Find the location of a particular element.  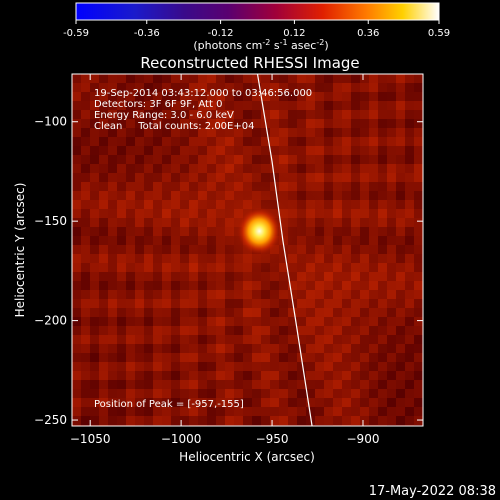

x-tick-label: −950 is located at coordinates (272, 439).